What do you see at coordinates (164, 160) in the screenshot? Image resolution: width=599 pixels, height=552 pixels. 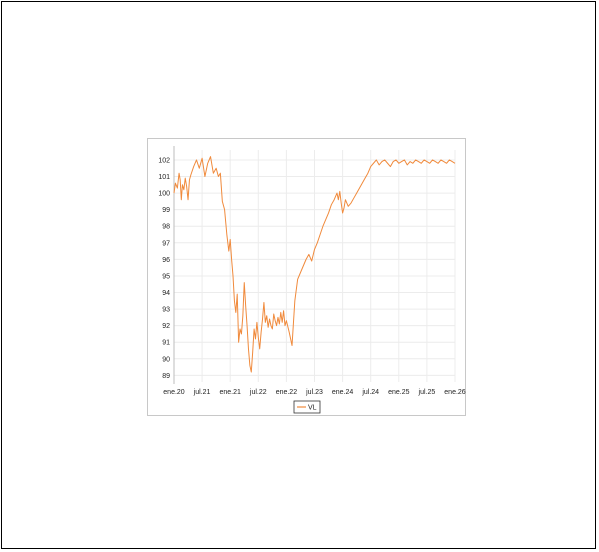 I see `y-tick-label: 102` at bounding box center [164, 160].